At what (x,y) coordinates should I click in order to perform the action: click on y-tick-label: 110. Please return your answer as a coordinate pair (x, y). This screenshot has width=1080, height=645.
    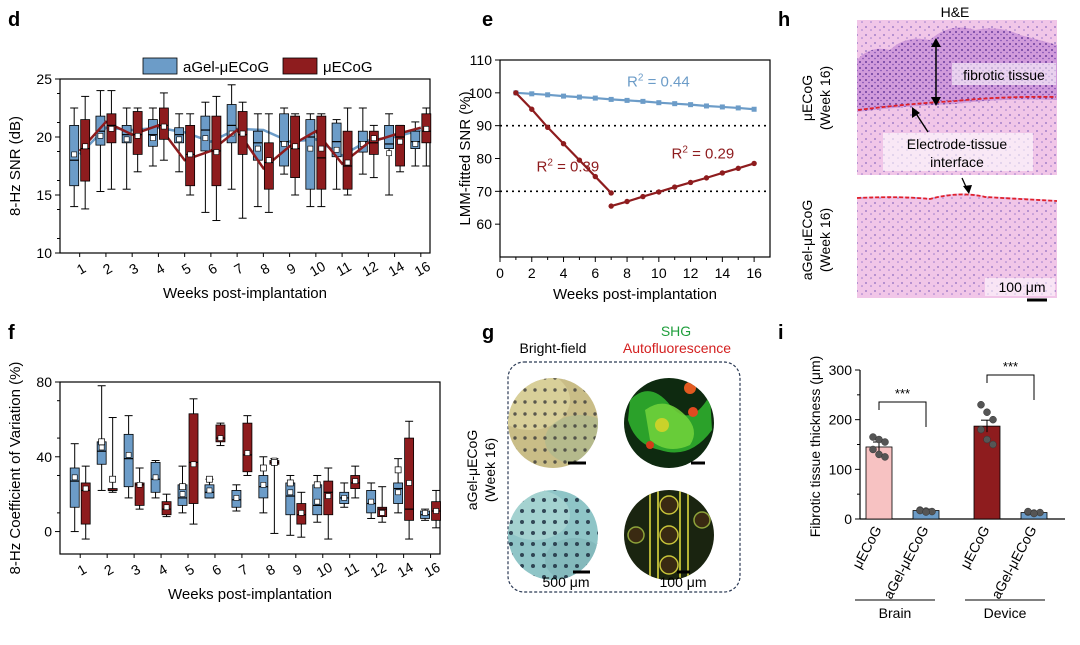
    Looking at the image, I should click on (481, 60).